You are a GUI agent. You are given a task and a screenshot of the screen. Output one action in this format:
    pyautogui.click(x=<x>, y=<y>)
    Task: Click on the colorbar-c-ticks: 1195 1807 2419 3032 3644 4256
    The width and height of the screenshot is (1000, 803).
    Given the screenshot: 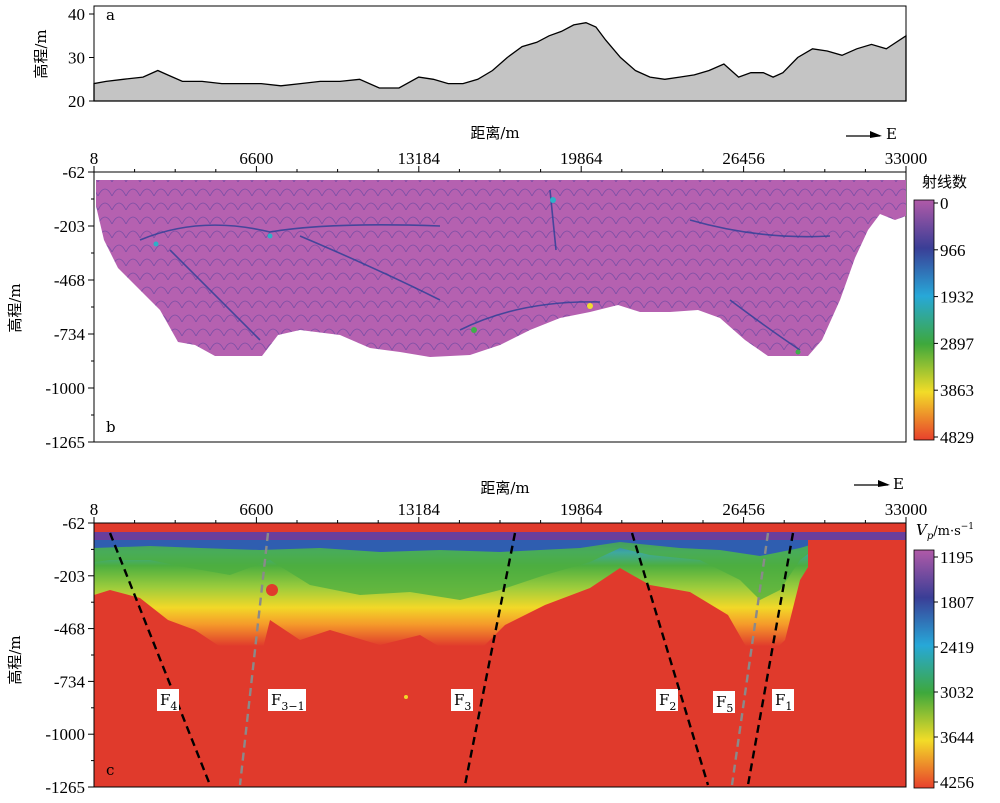 What is the action you would take?
    pyautogui.click(x=954, y=670)
    